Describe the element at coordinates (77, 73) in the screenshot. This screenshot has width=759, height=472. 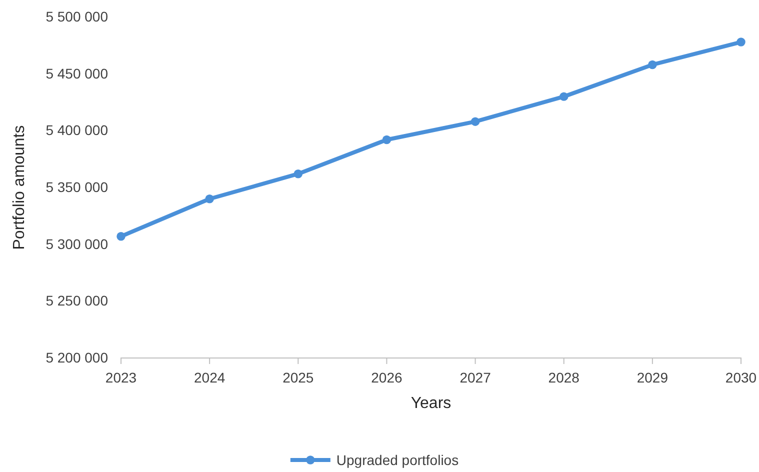
I see `y-tick-label: 5 450 000` at that location.